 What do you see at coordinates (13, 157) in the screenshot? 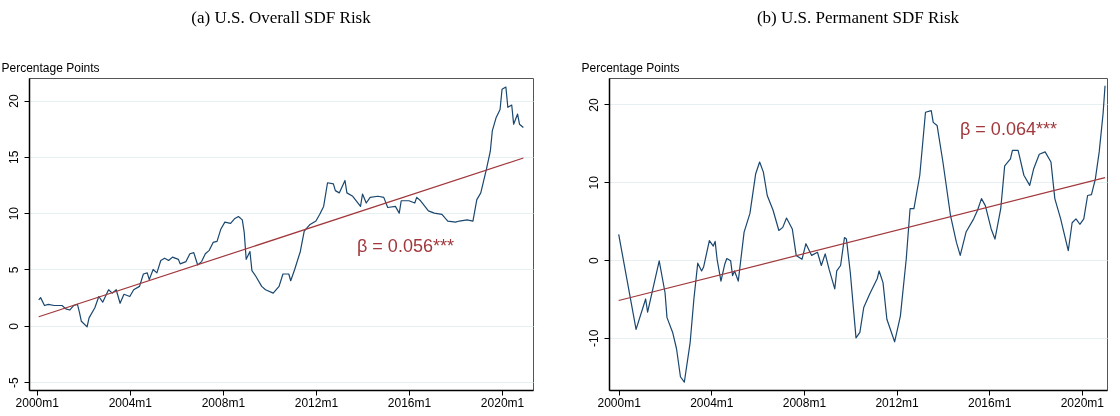
I see `y-tick-label: 15` at bounding box center [13, 157].